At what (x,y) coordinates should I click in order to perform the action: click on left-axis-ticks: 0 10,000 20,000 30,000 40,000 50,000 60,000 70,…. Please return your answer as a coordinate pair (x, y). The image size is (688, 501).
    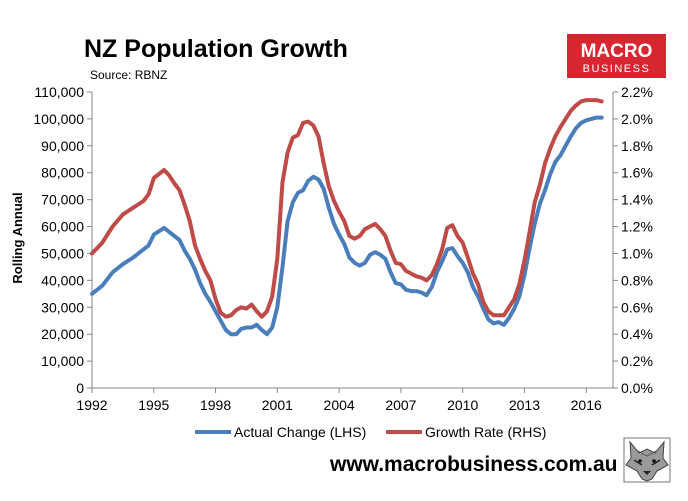
    Looking at the image, I should click on (62, 240).